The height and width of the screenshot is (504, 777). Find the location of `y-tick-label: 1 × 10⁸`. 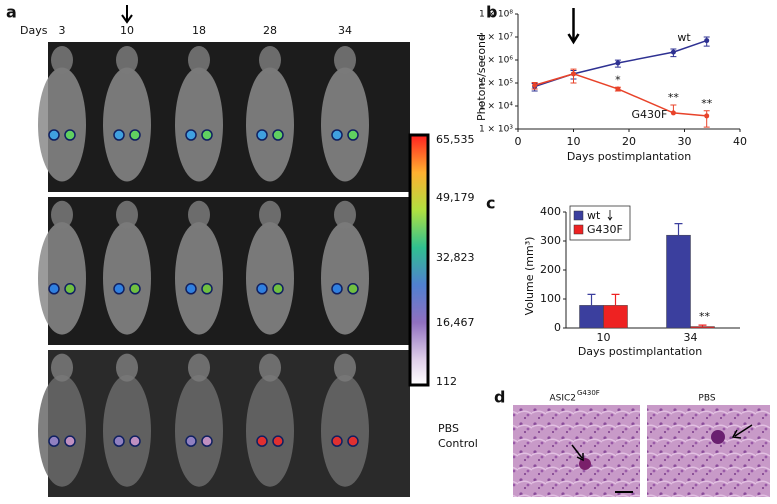

y-tick-label: 1 × 10⁸ is located at coordinates (496, 15).